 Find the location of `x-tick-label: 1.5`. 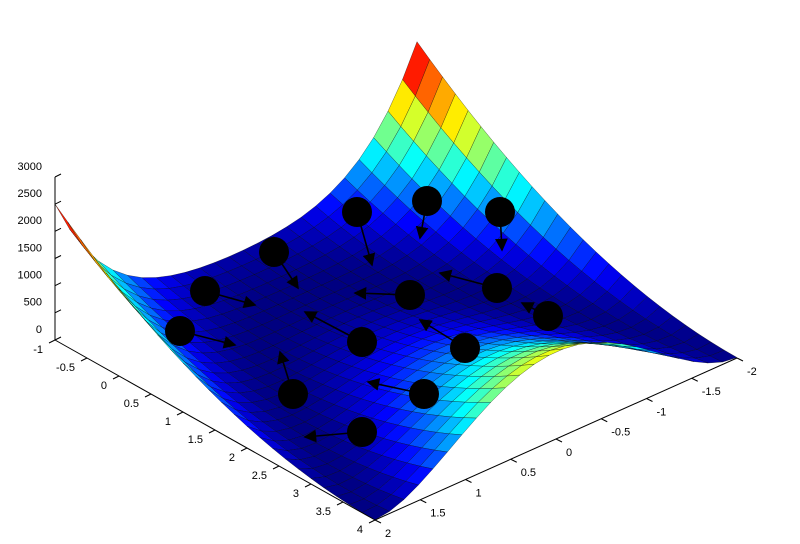

x-tick-label: 1.5 is located at coordinates (195, 440).